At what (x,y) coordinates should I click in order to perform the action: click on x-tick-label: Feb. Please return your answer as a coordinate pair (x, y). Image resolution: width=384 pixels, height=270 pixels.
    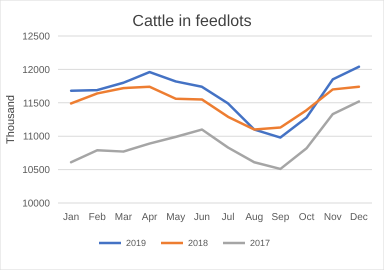
    Looking at the image, I should click on (97, 217).